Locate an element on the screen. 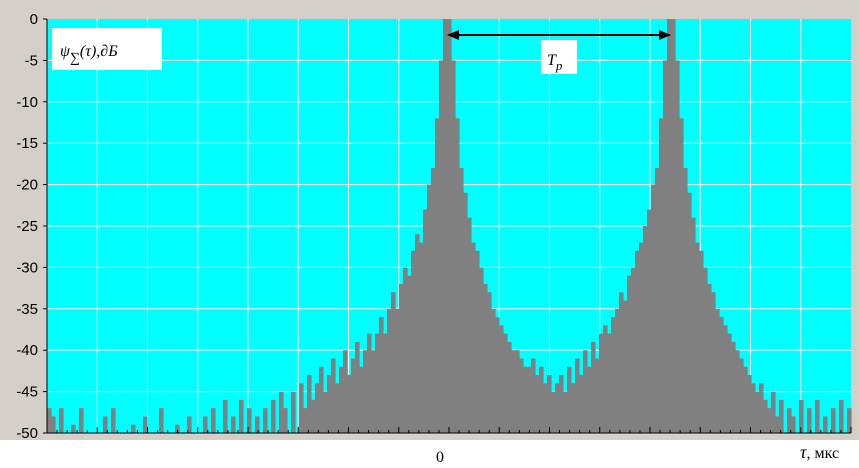  y-tick-label: -15 is located at coordinates (27, 143).